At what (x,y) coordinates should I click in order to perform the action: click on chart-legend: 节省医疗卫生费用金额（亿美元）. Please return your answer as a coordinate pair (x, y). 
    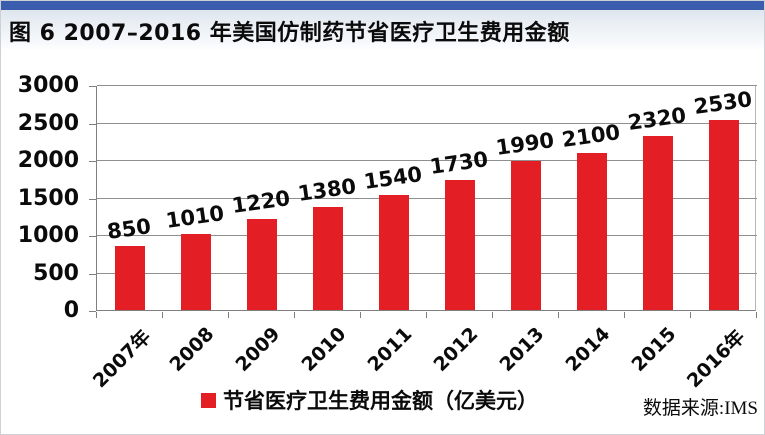
    Looking at the image, I should click on (369, 400).